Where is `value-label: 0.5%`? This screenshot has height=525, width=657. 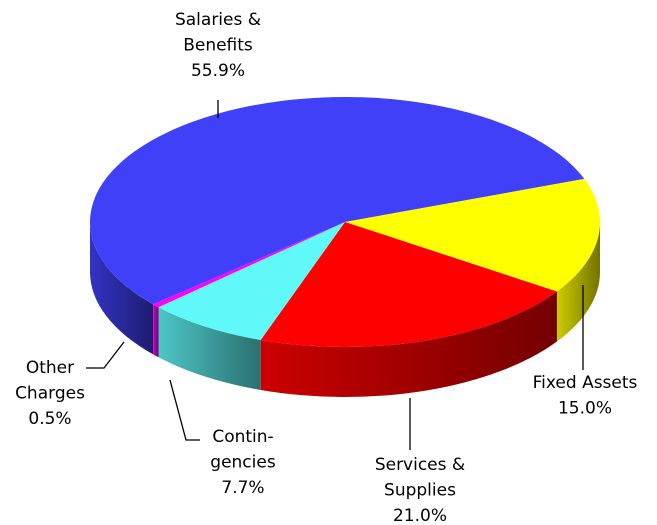 value-label: 0.5% is located at coordinates (49, 419).